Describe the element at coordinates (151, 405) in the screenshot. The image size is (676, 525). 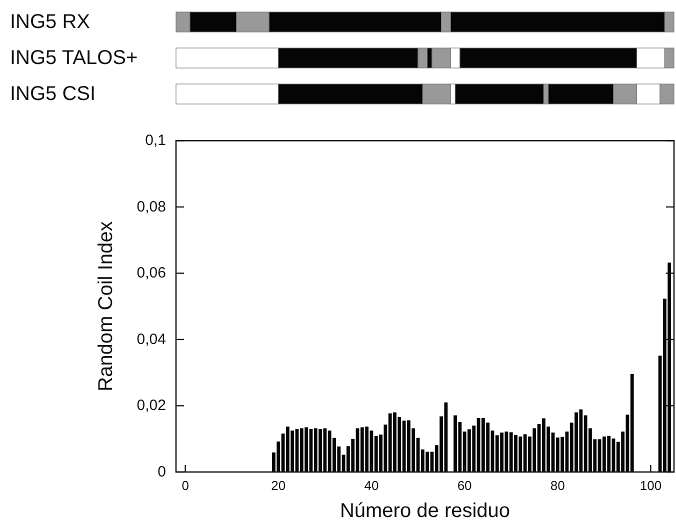
I see `y-tick-label: 0,02` at that location.